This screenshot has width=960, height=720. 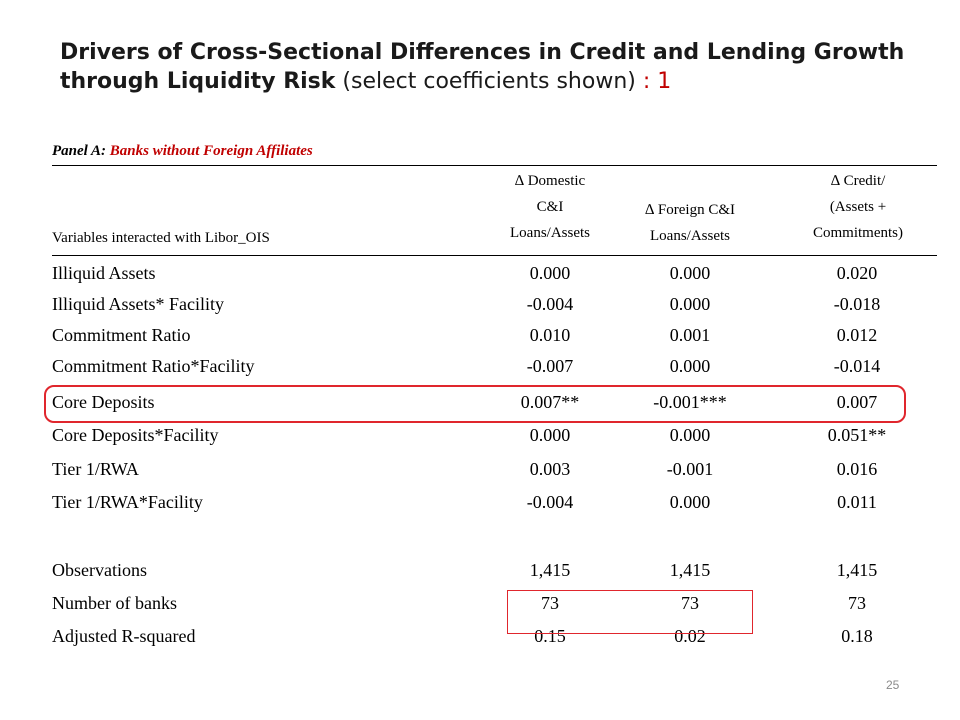 What do you see at coordinates (79, 151) in the screenshot?
I see `panel-prefix: Panel A:` at bounding box center [79, 151].